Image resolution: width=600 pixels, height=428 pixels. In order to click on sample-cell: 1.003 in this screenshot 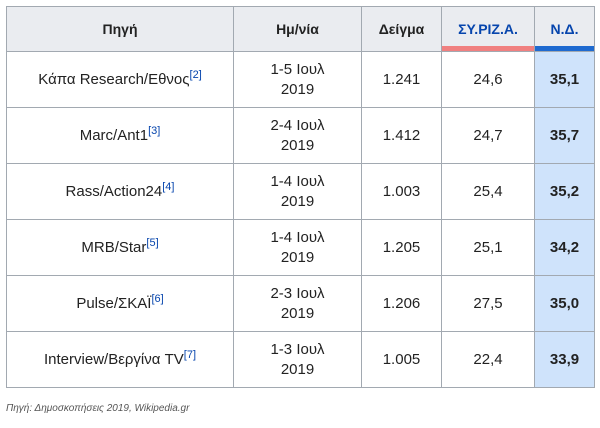, I will do `click(401, 191)`.